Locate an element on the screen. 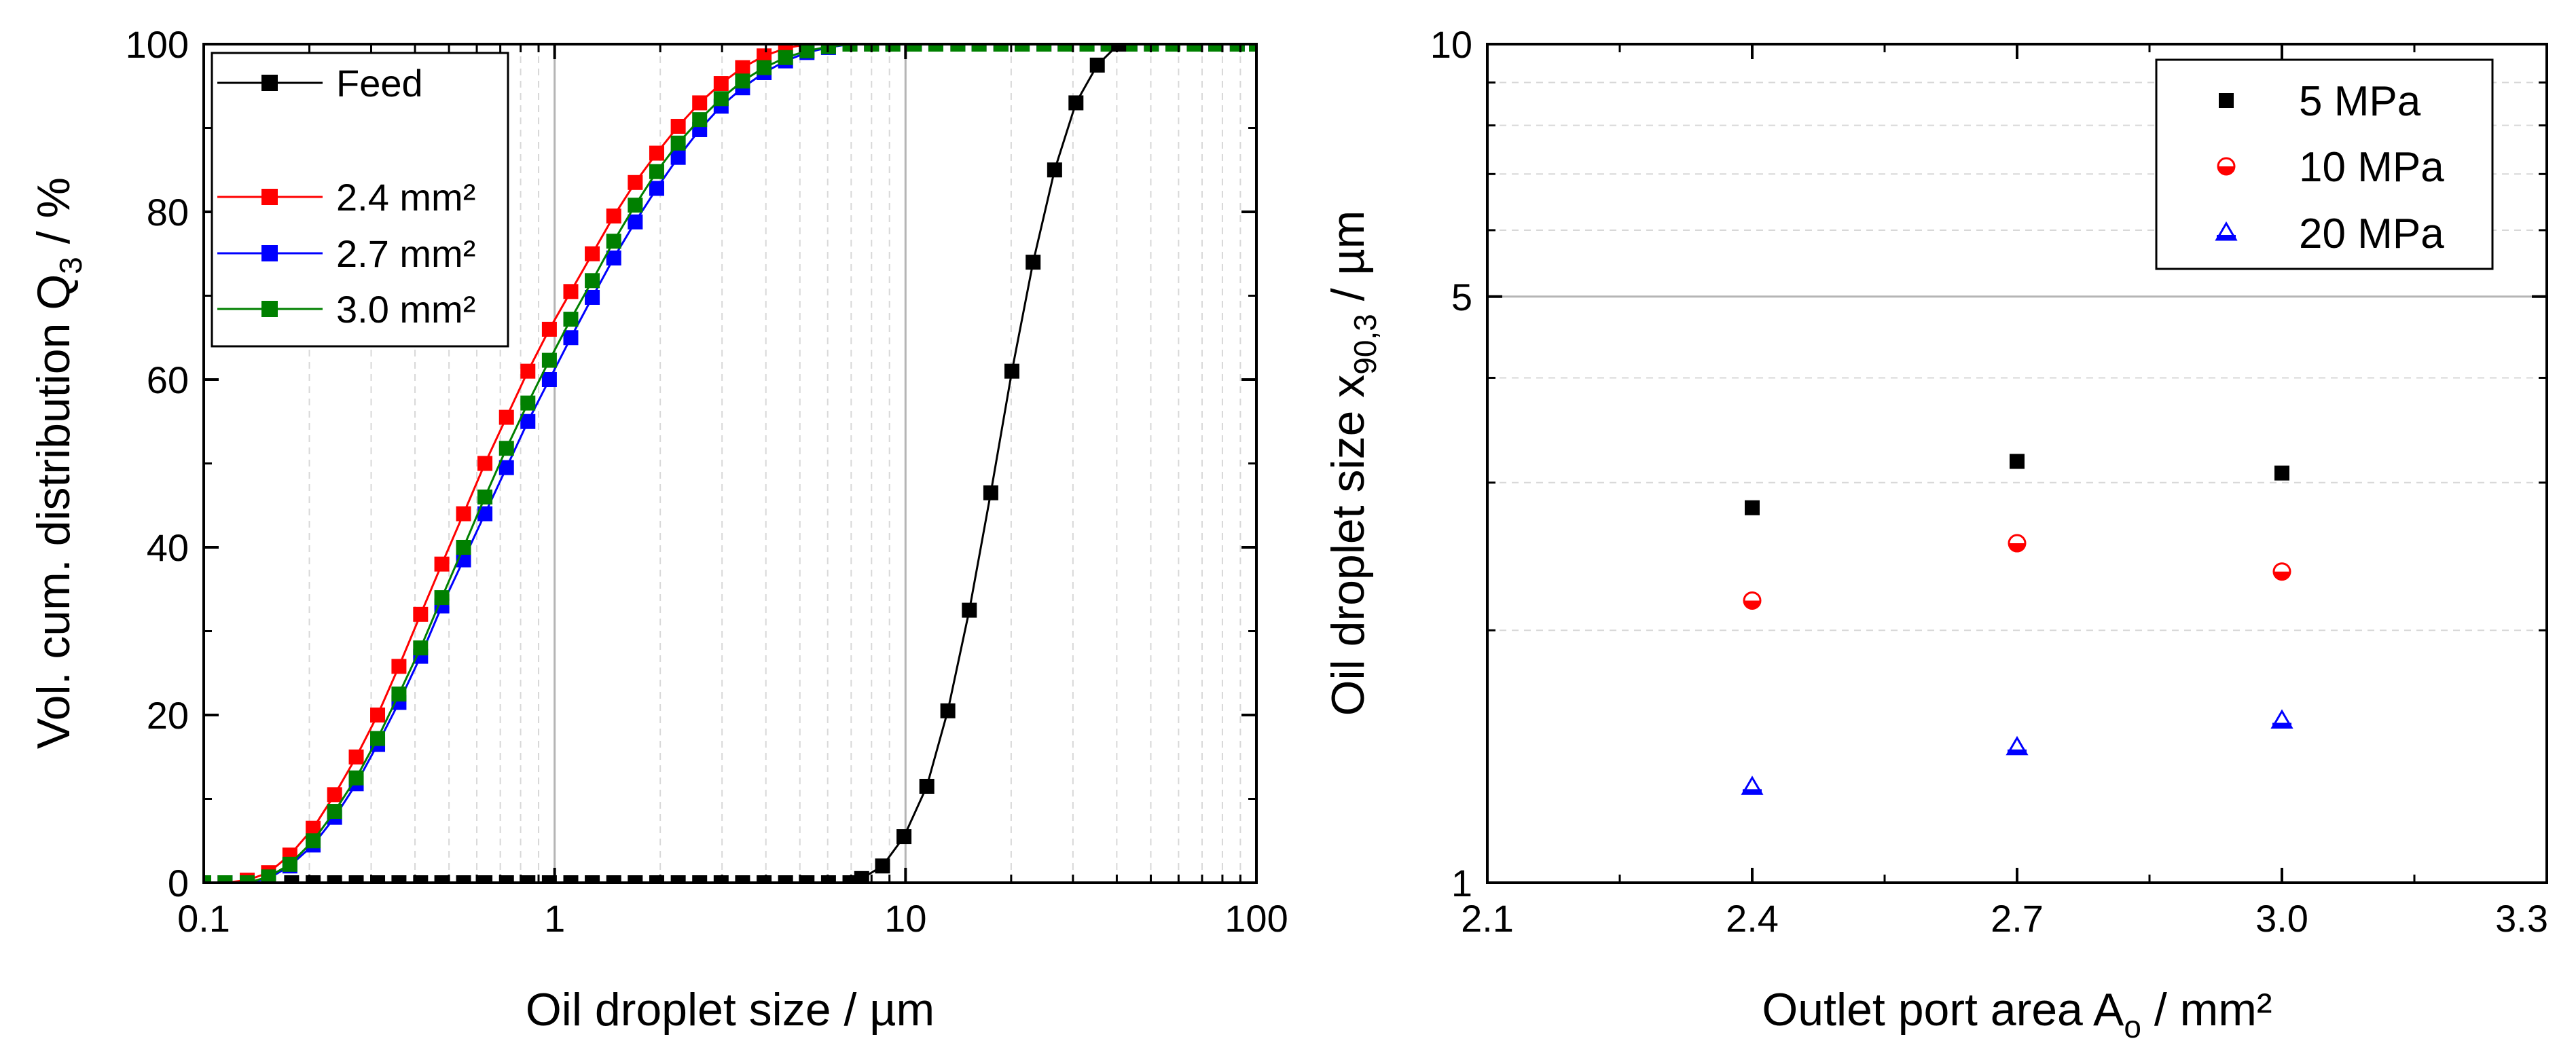  y-tick-label: 60 is located at coordinates (168, 380).